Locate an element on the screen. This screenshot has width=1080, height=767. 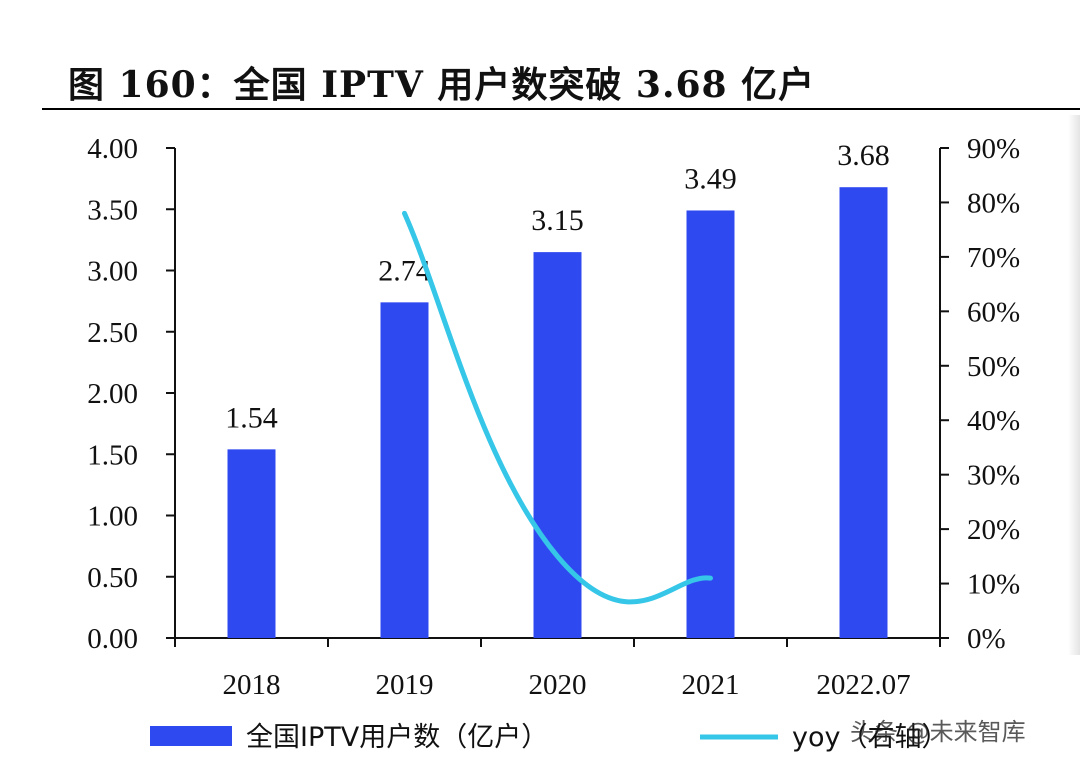
bar-value-label: 1.54 is located at coordinates (251, 417).